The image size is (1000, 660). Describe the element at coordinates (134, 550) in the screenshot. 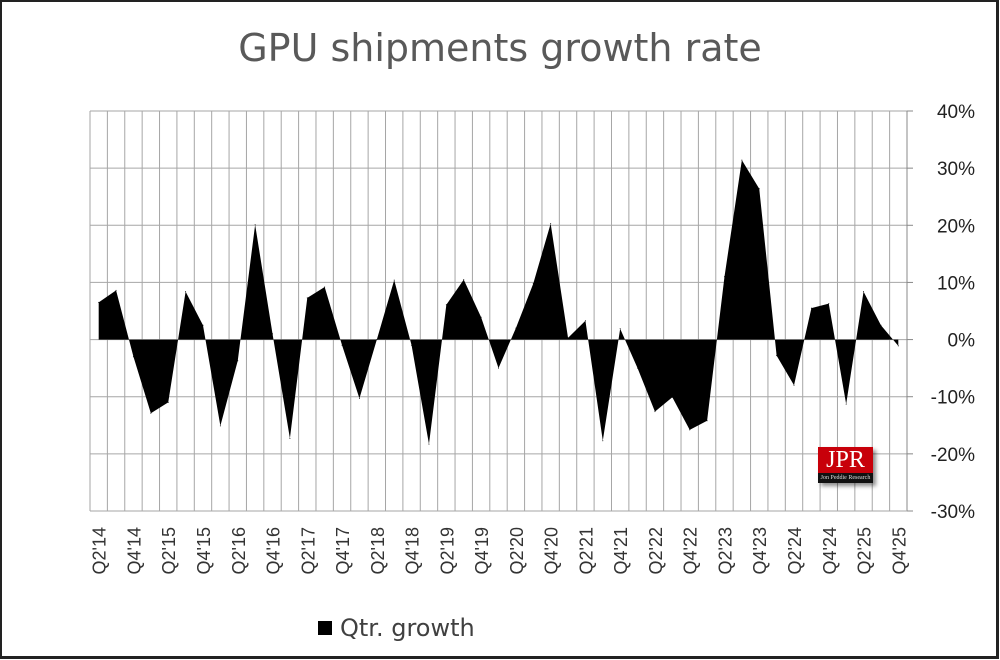

I see `x-tick-label: Q4'14` at that location.